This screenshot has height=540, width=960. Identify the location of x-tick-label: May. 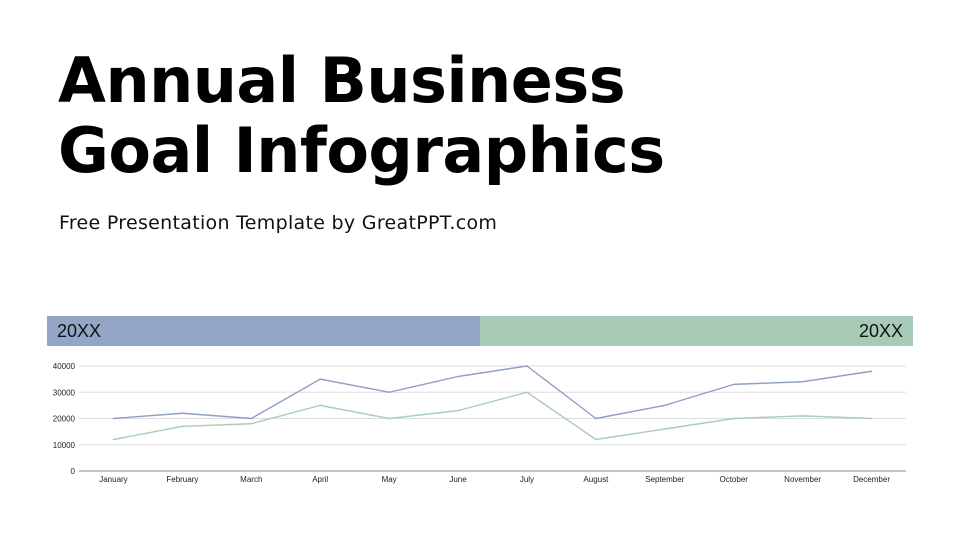
(389, 479).